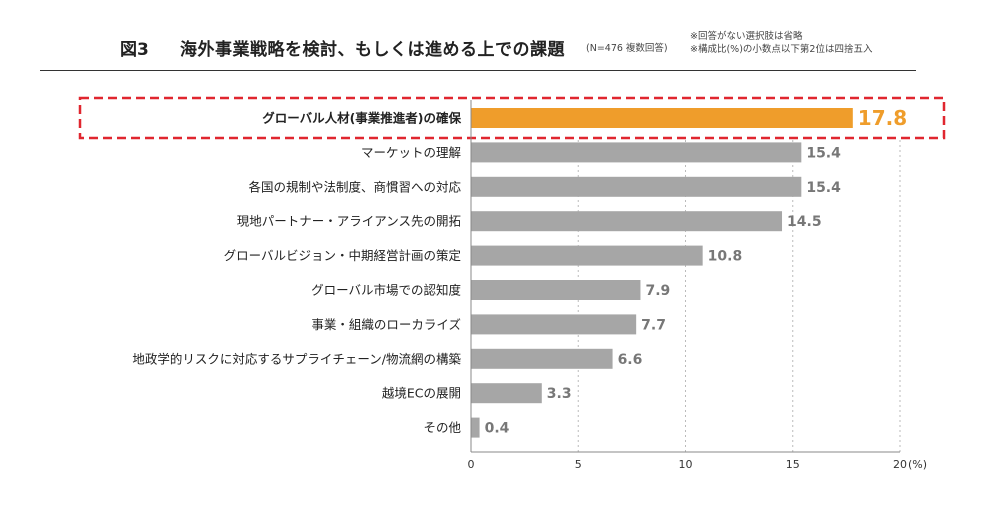 The height and width of the screenshot is (530, 1000). Describe the element at coordinates (478, 70) in the screenshot. I see `header-divider` at that location.